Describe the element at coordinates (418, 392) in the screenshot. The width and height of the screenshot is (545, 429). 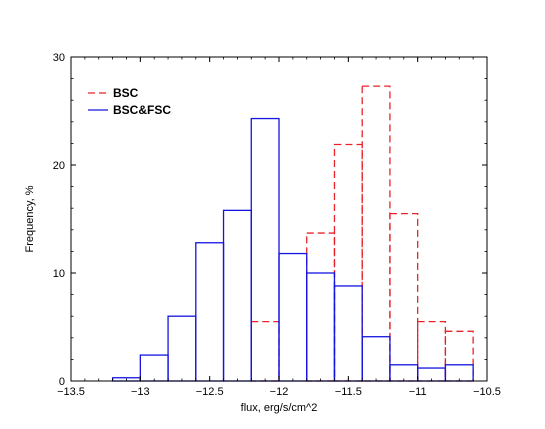
I see `x-tick-label: −11` at that location.